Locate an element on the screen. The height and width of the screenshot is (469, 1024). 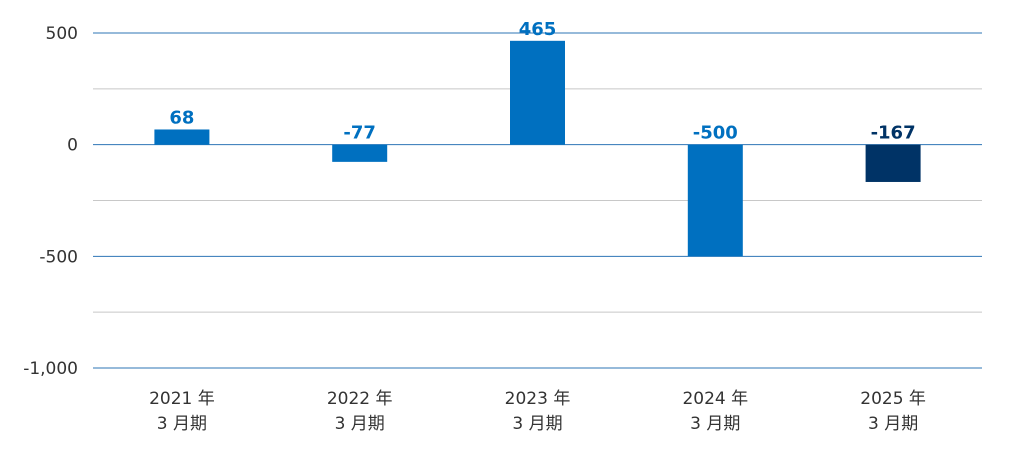
y-axis-ticks: 500 0 -500 -1,000 is located at coordinates (50, 201).